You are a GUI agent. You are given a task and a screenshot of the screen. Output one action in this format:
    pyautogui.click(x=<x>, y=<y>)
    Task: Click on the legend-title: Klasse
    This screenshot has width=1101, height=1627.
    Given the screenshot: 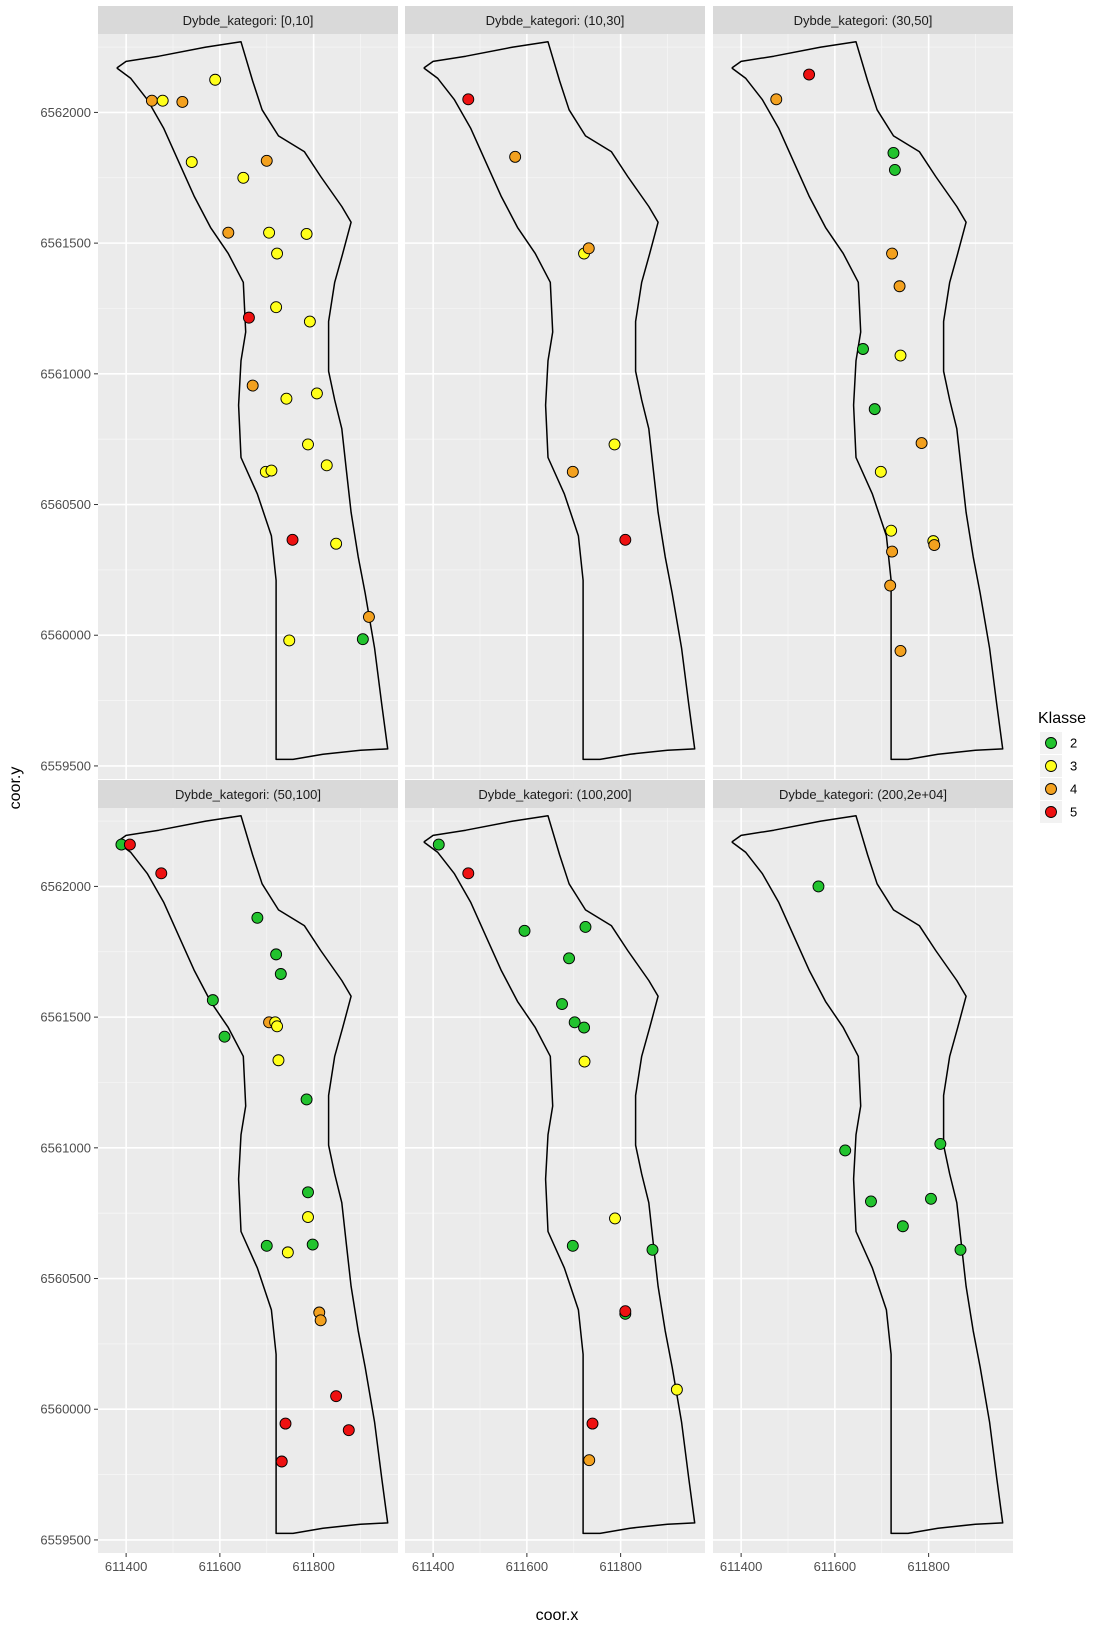 What is the action you would take?
    pyautogui.click(x=1062, y=718)
    